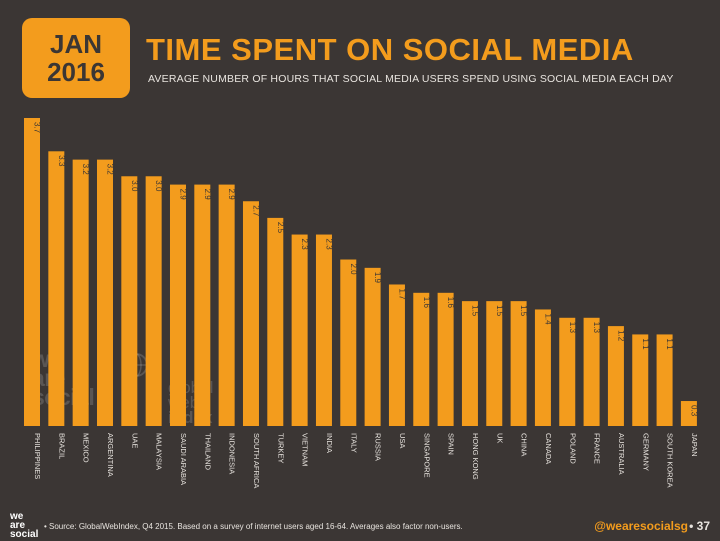  Describe the element at coordinates (17, 516) in the screenshot. I see `logo-line: we` at that location.